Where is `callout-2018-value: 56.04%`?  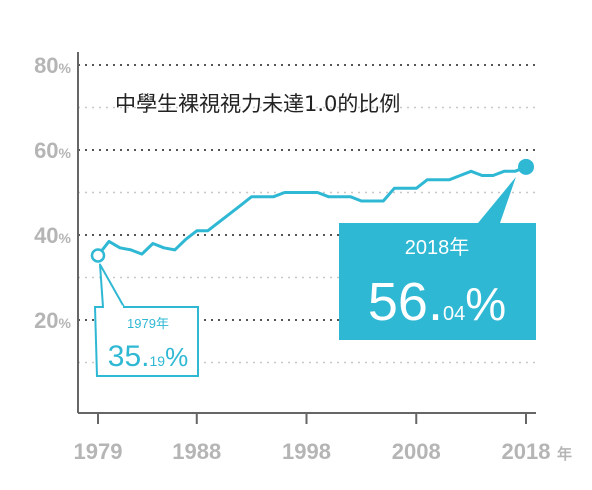 callout-2018-value: 56.04% is located at coordinates (437, 302).